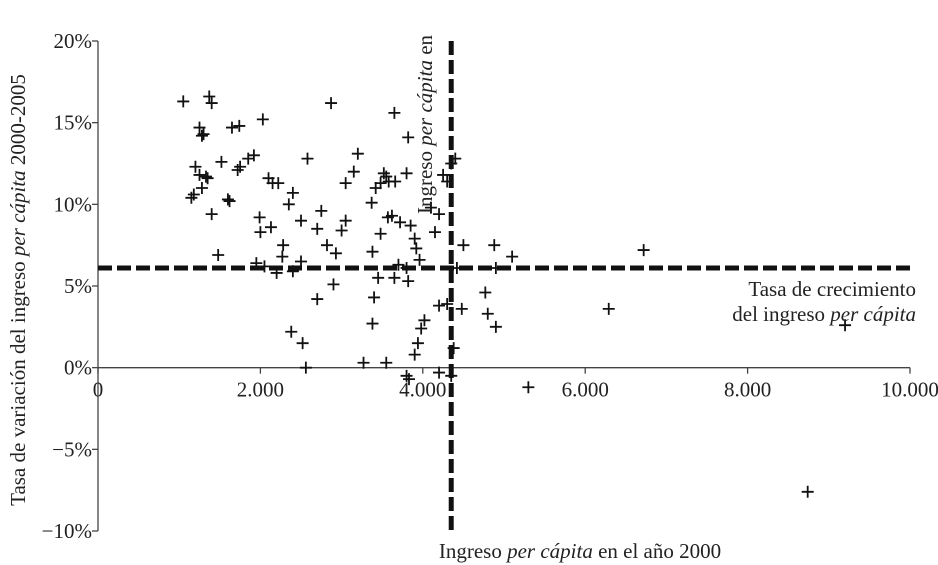 This screenshot has width=938, height=565. What do you see at coordinates (260, 390) in the screenshot?
I see `x-tick-label: 2.000` at bounding box center [260, 390].